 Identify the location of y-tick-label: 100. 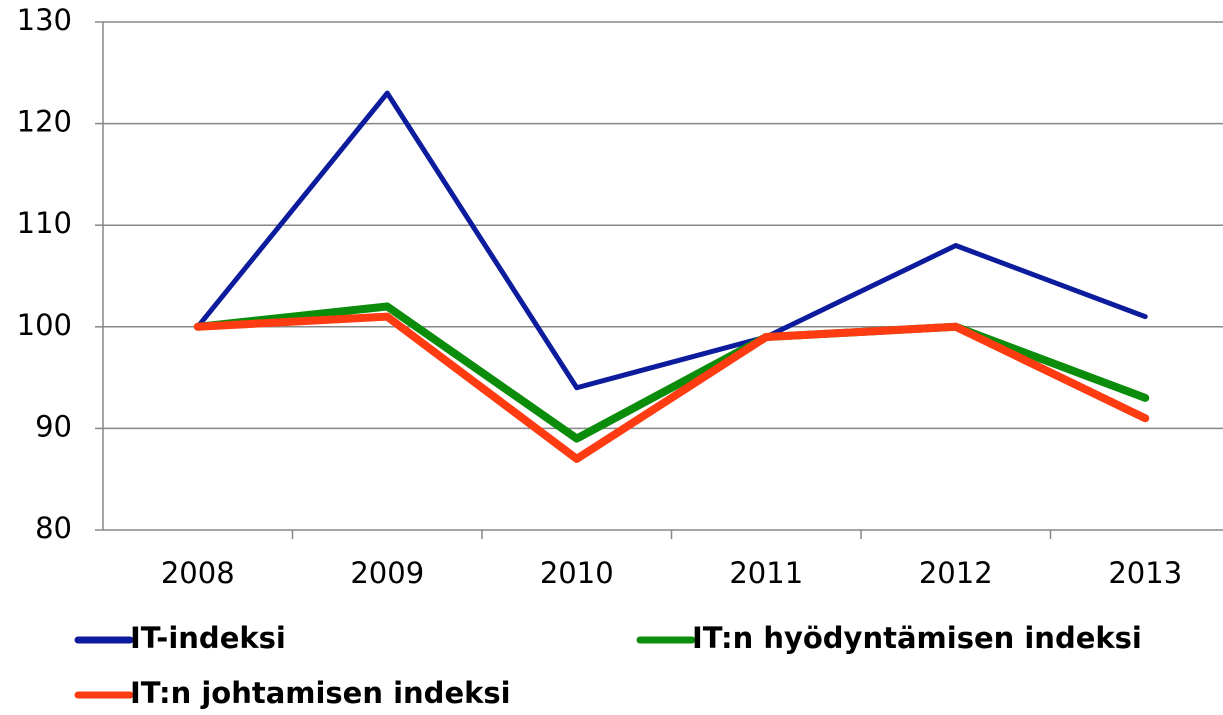
(44, 325).